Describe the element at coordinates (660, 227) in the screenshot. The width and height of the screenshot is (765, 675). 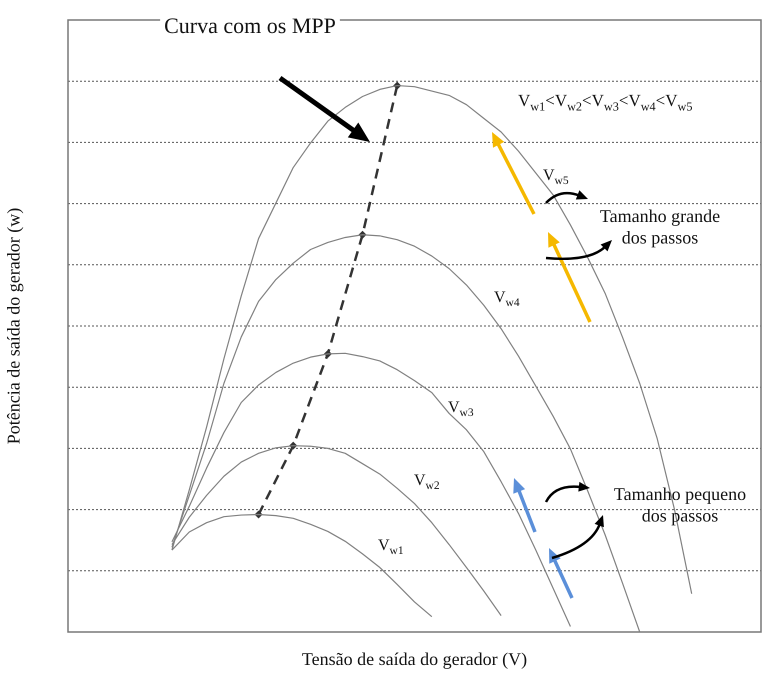
I see `annotation: Tamanho grande dos passos` at that location.